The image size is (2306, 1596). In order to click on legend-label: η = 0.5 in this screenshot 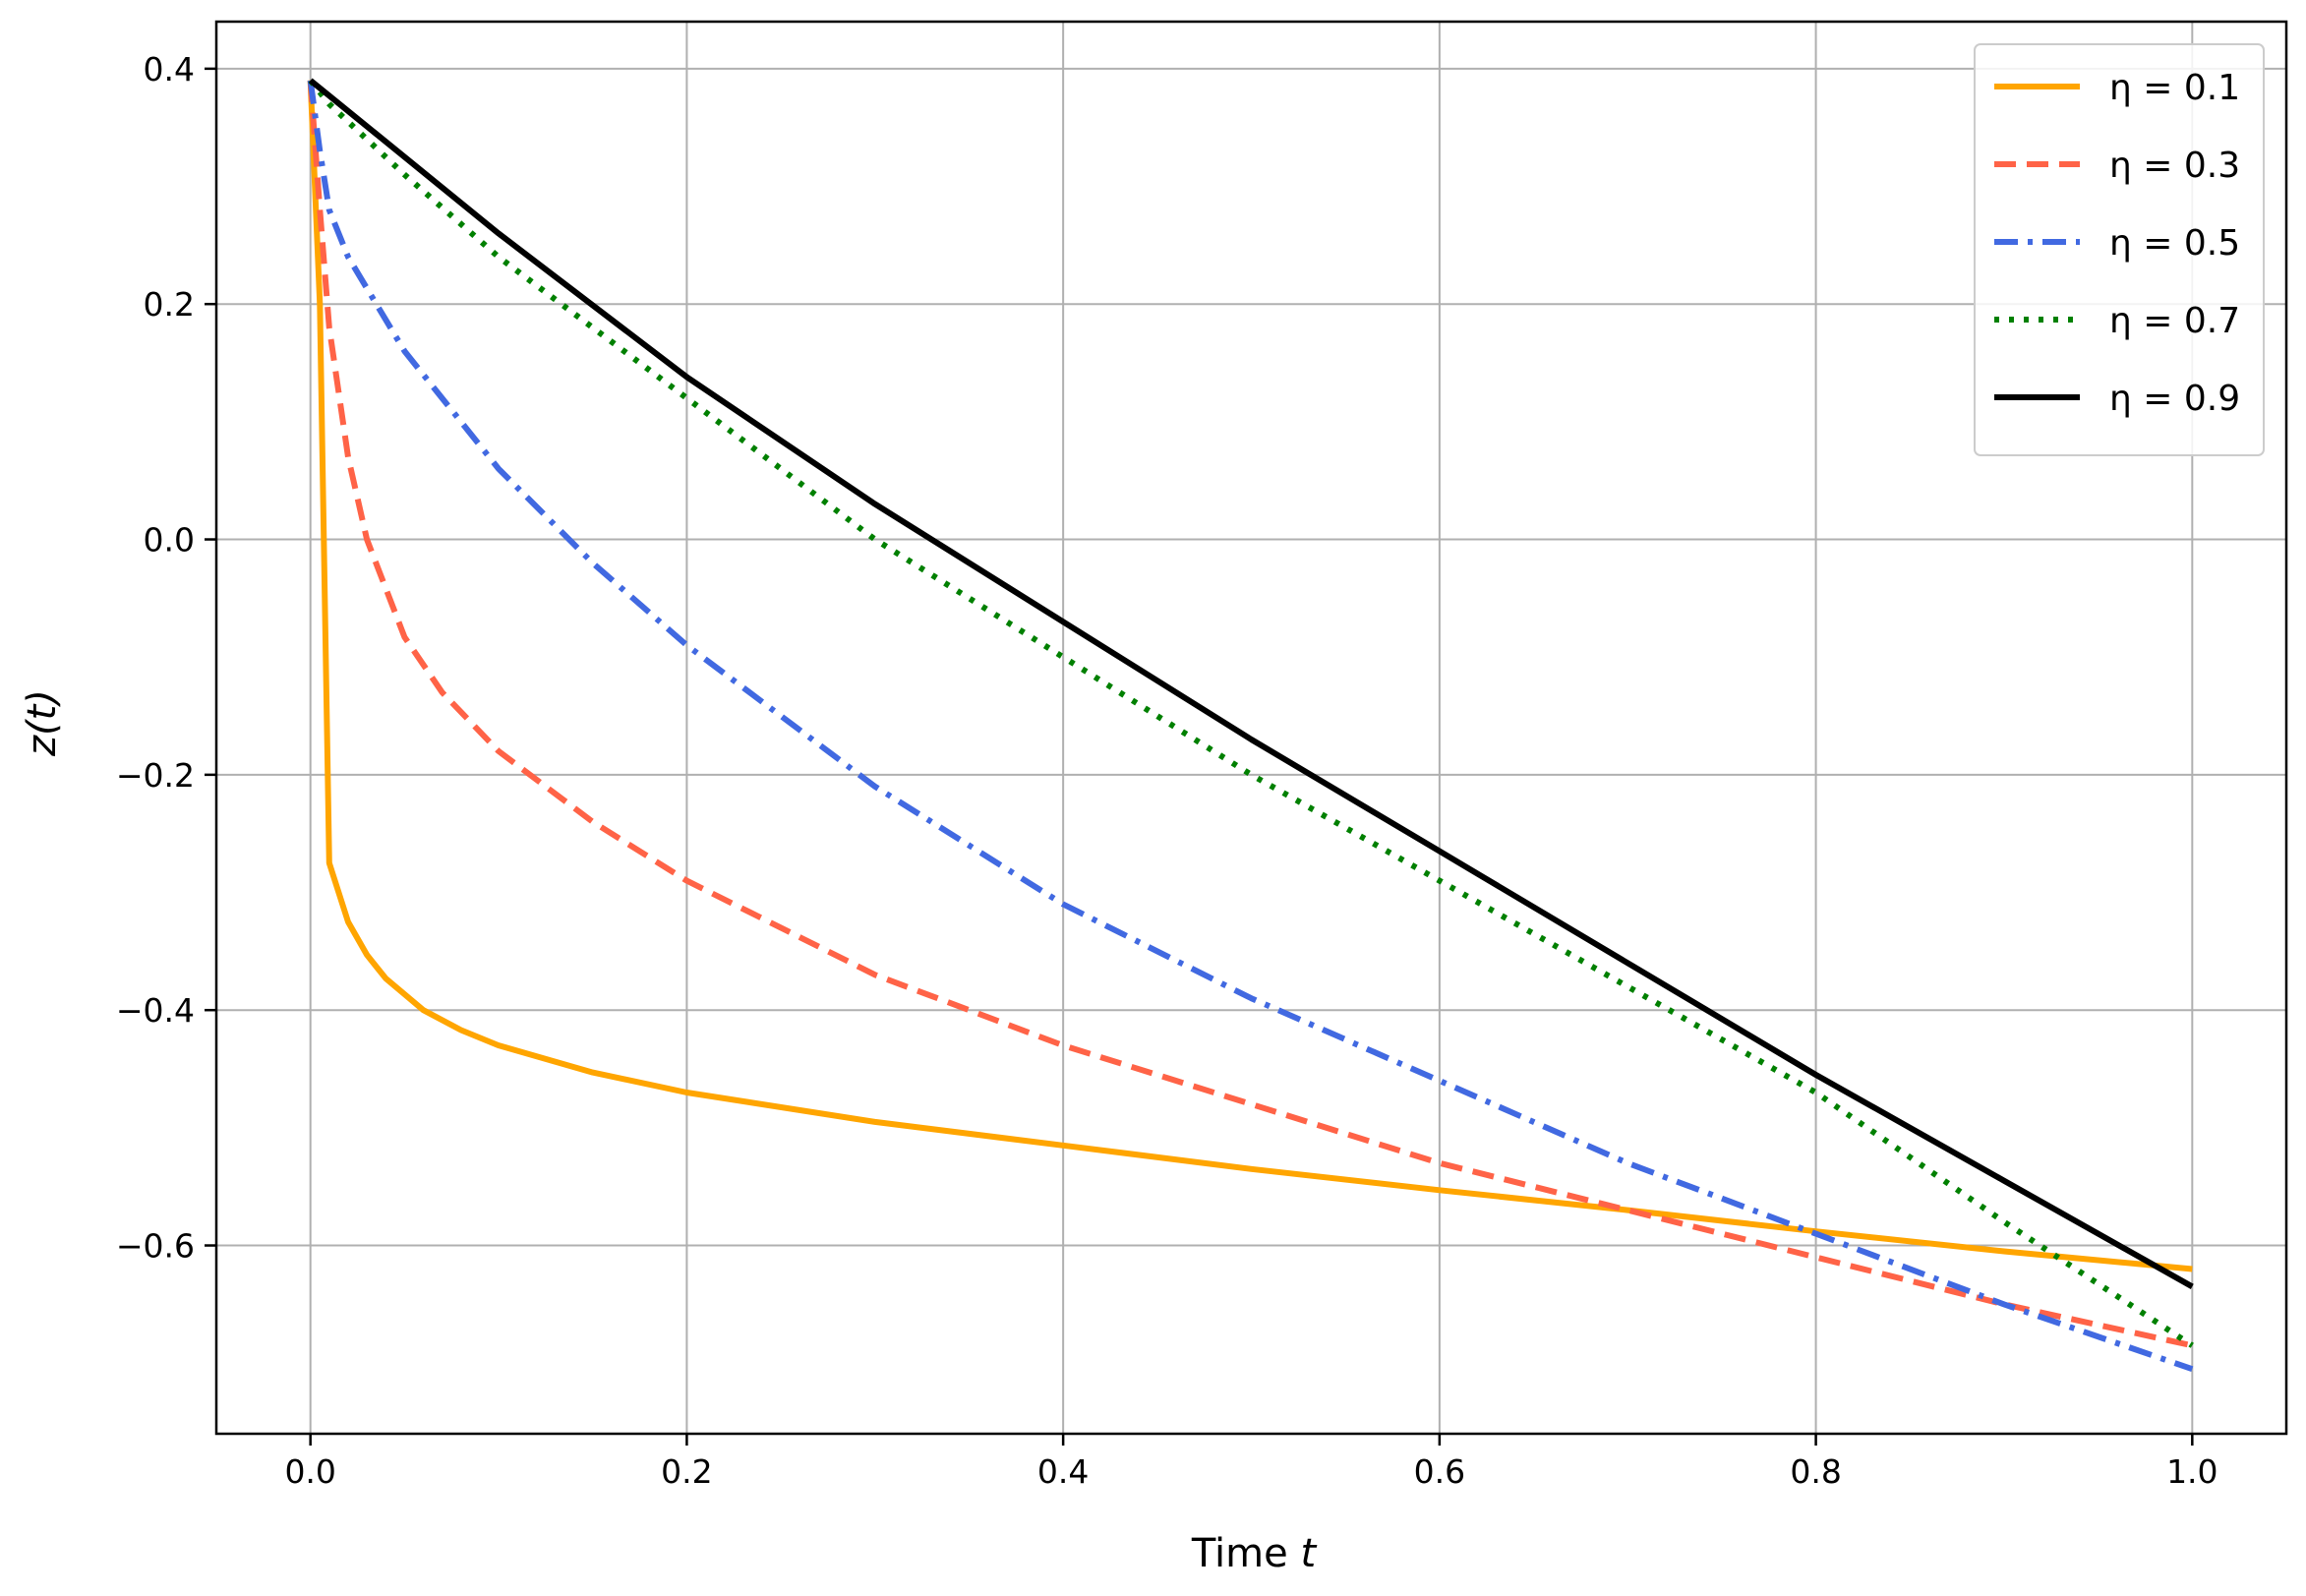, I will do `click(2174, 244)`.